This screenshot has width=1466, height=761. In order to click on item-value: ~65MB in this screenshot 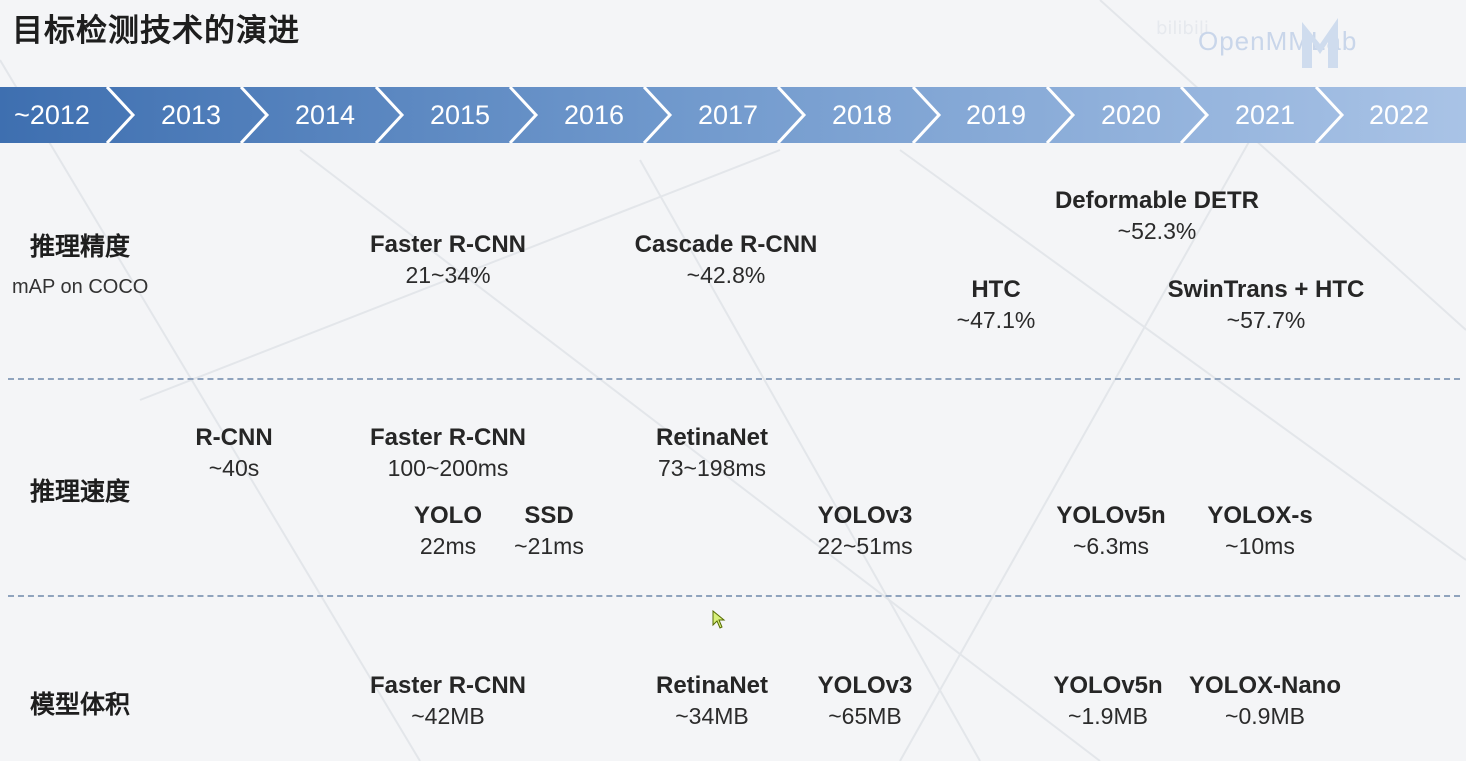, I will do `click(865, 716)`.